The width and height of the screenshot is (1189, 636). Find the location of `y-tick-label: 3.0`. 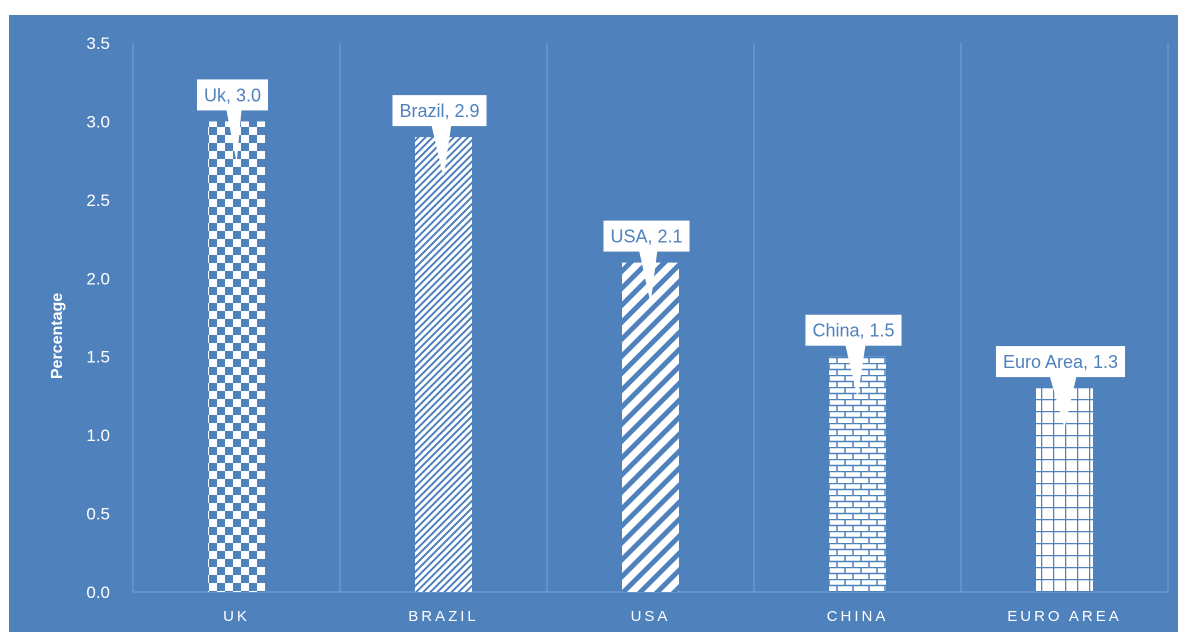

y-tick-label: 3.0 is located at coordinates (98, 121).